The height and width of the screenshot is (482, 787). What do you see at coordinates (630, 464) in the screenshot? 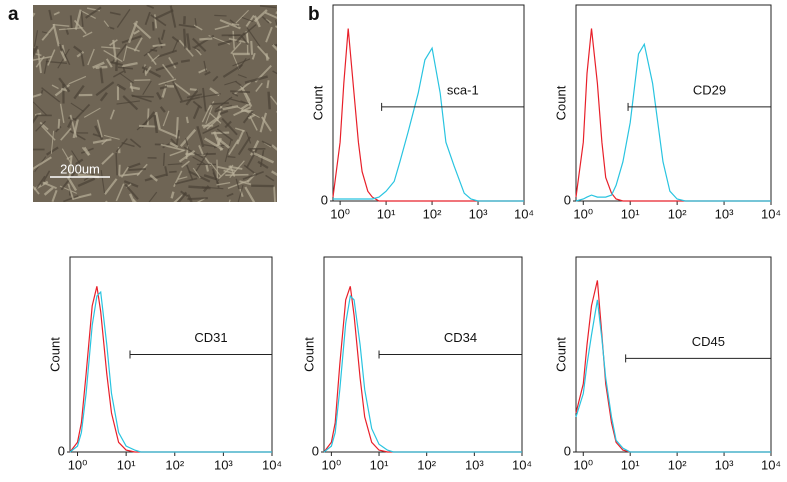
I see `x-tick-label: 10¹` at bounding box center [630, 464].